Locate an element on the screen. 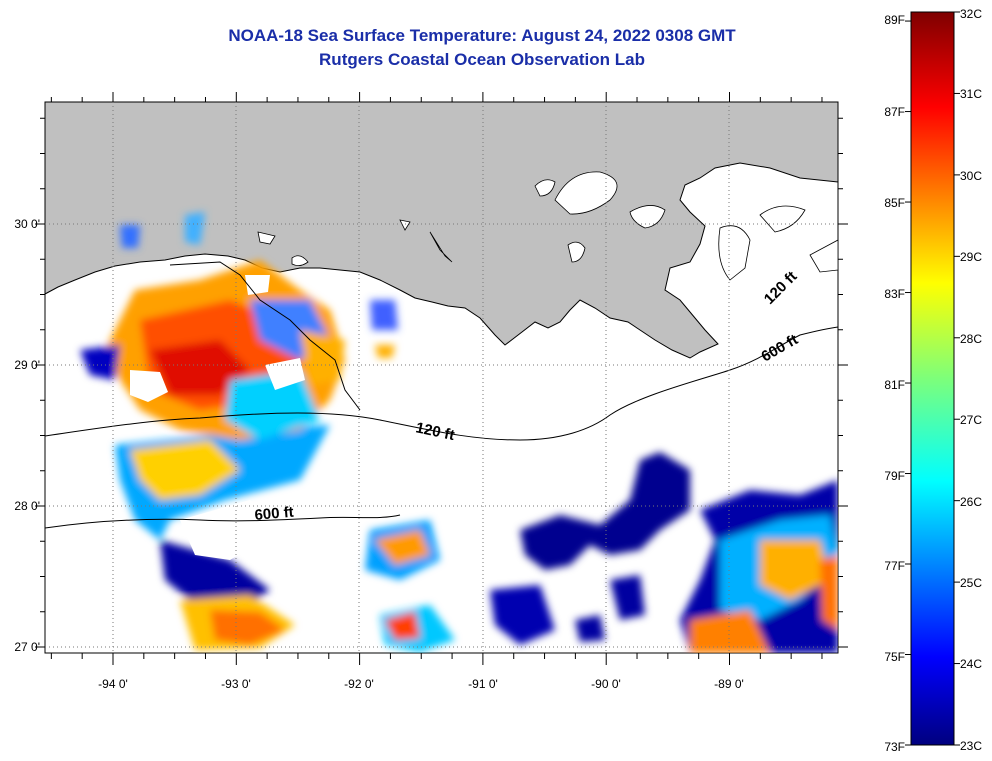 Image resolution: width=992 pixels, height=761 pixels. f-label-73: 73F is located at coordinates (894, 747).